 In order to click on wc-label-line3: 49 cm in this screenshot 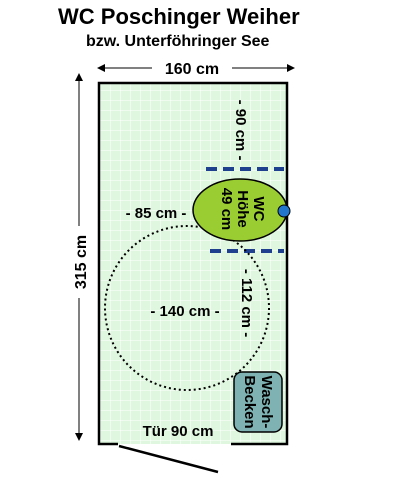, I will do `click(226, 209)`.